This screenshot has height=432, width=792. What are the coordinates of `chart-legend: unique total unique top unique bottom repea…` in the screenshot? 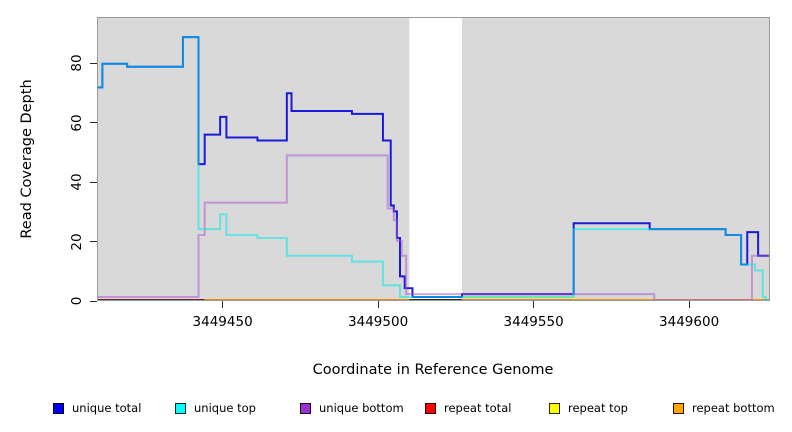 It's located at (396, 409).